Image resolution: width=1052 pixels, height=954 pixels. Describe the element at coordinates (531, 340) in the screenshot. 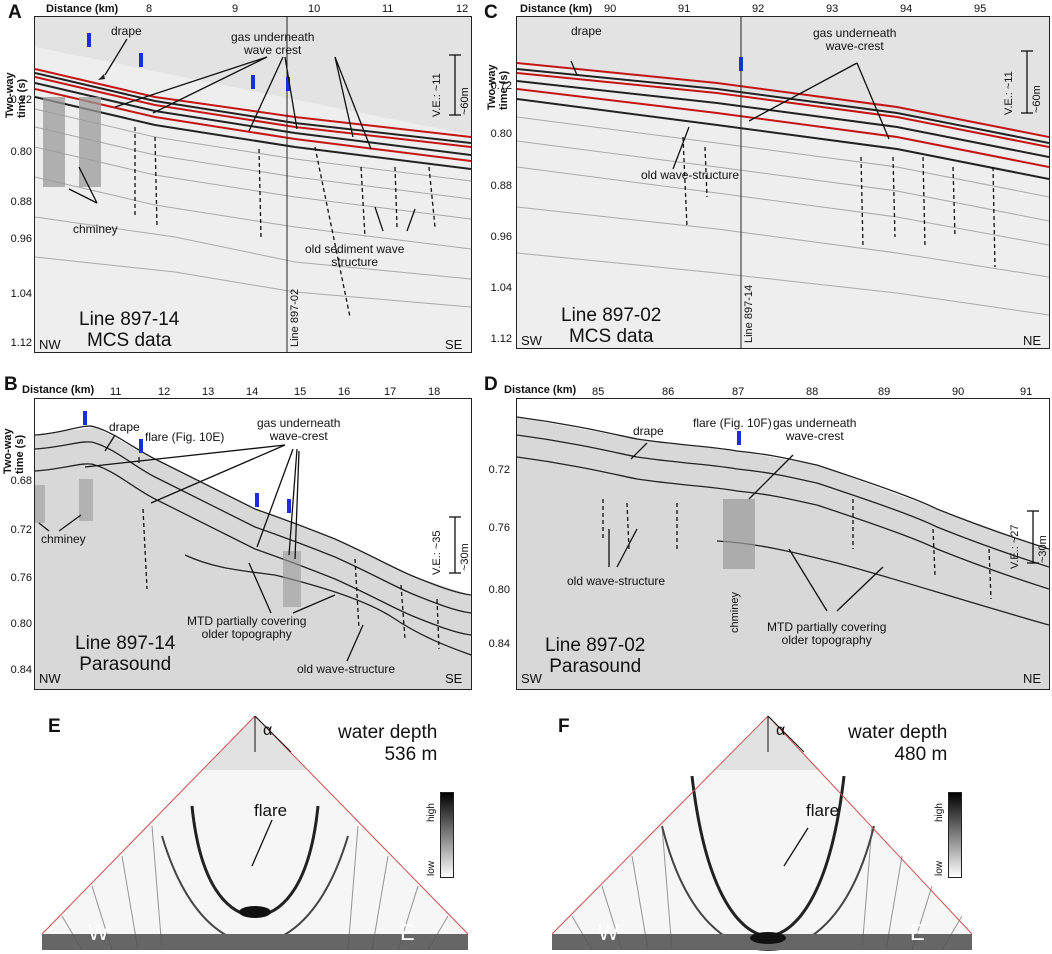

I see `panel-c-left-corner: SW` at that location.